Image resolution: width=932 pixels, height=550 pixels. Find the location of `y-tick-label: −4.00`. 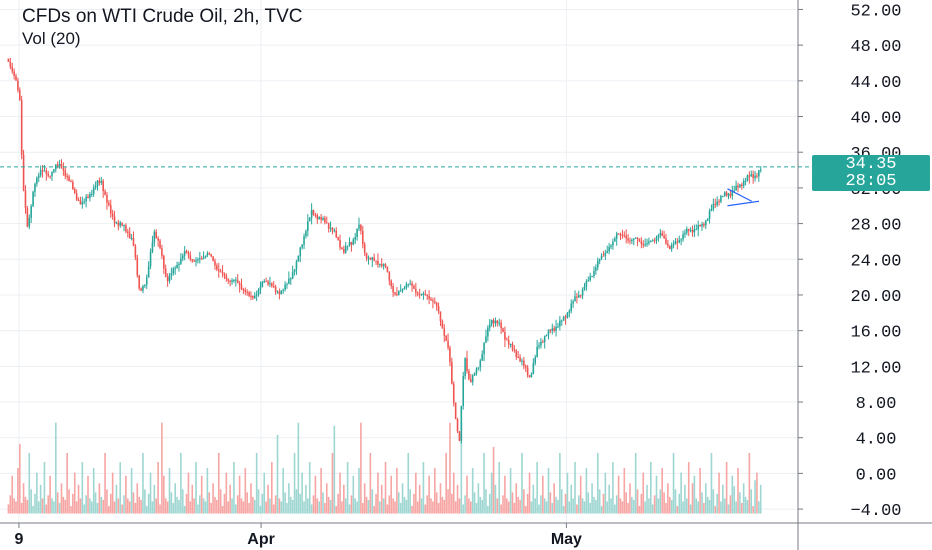

y-tick-label: −4.00 is located at coordinates (875, 511).